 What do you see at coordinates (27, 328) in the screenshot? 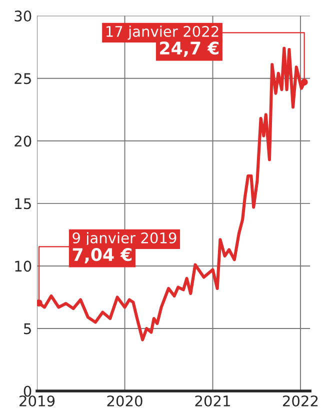
I see `y-tick-label: 5` at bounding box center [27, 328].